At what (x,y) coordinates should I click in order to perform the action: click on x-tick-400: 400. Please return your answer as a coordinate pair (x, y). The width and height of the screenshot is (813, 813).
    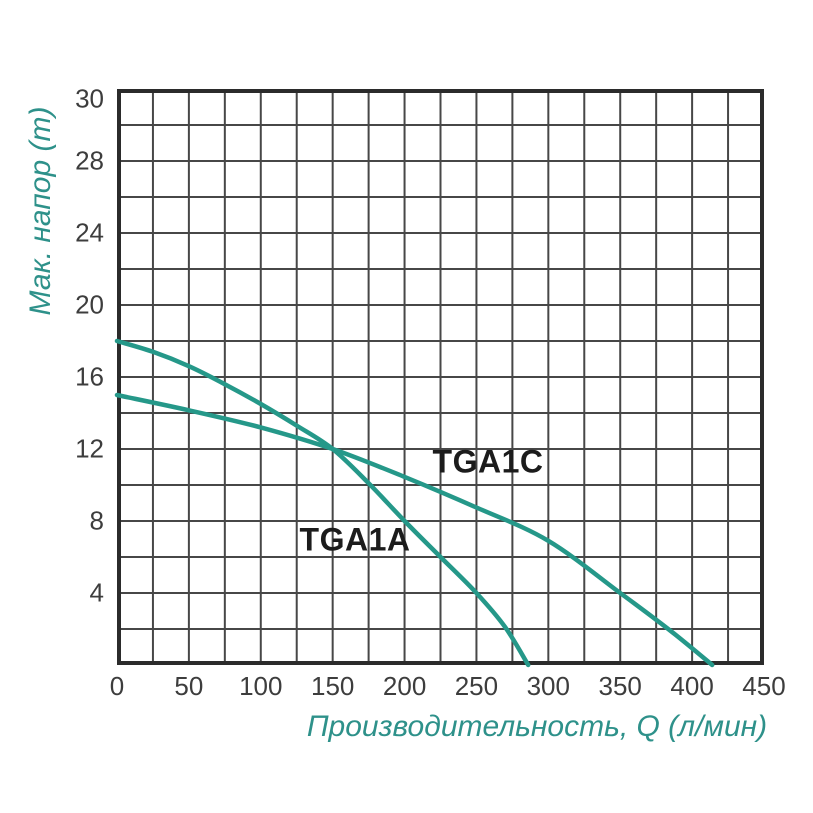
    Looking at the image, I should click on (692, 686).